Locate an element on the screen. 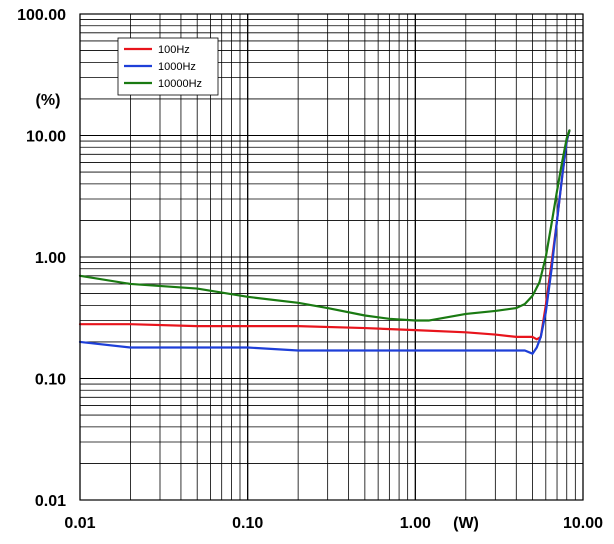  legend-label: 1000Hz is located at coordinates (177, 67).